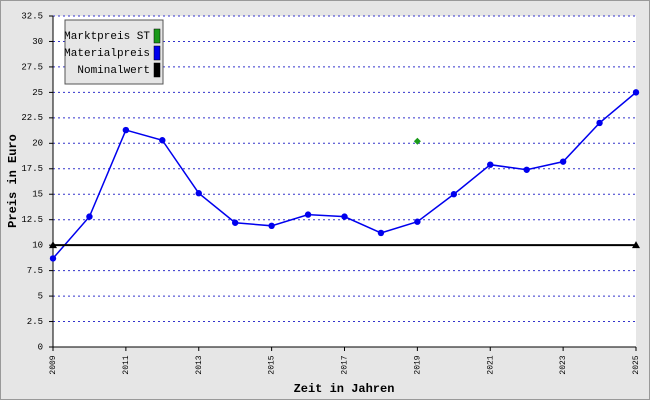 This screenshot has width=650, height=400. Describe the element at coordinates (37, 195) in the screenshot. I see `y-tick-label: 15` at that location.